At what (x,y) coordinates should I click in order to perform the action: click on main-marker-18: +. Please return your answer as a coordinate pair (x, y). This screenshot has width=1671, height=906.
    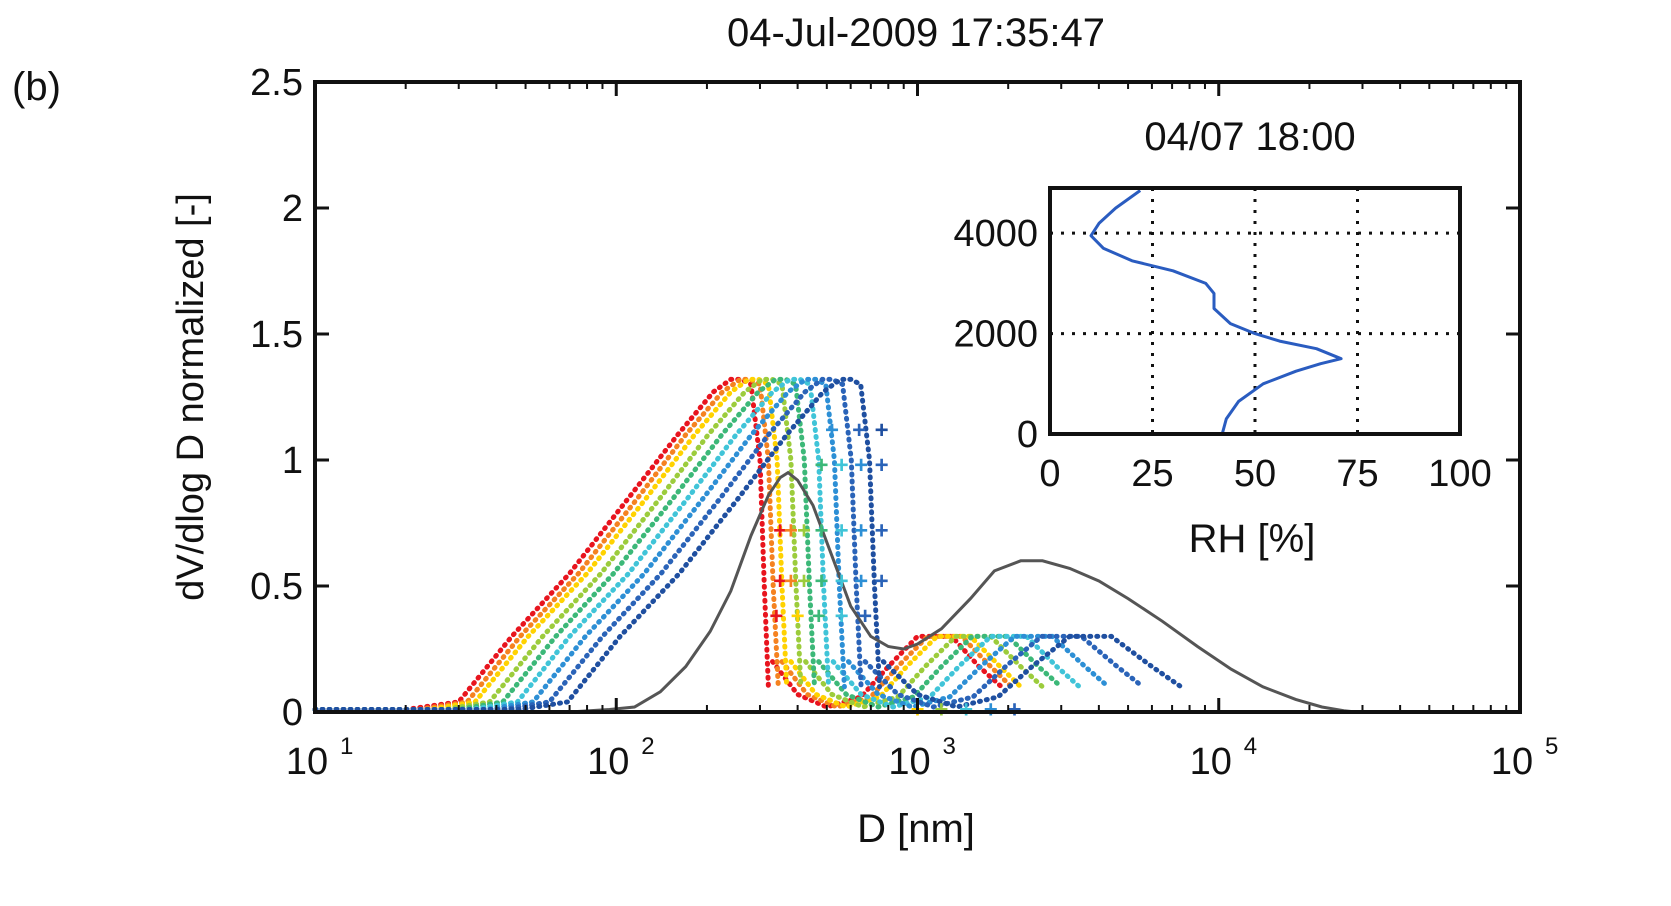
    Looking at the image, I should click on (832, 430).